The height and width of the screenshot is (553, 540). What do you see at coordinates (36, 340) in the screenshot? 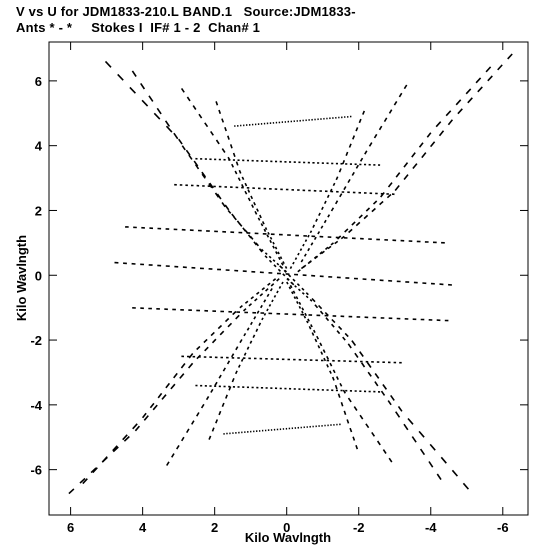
I see `y-tick-label: -2` at bounding box center [36, 340].